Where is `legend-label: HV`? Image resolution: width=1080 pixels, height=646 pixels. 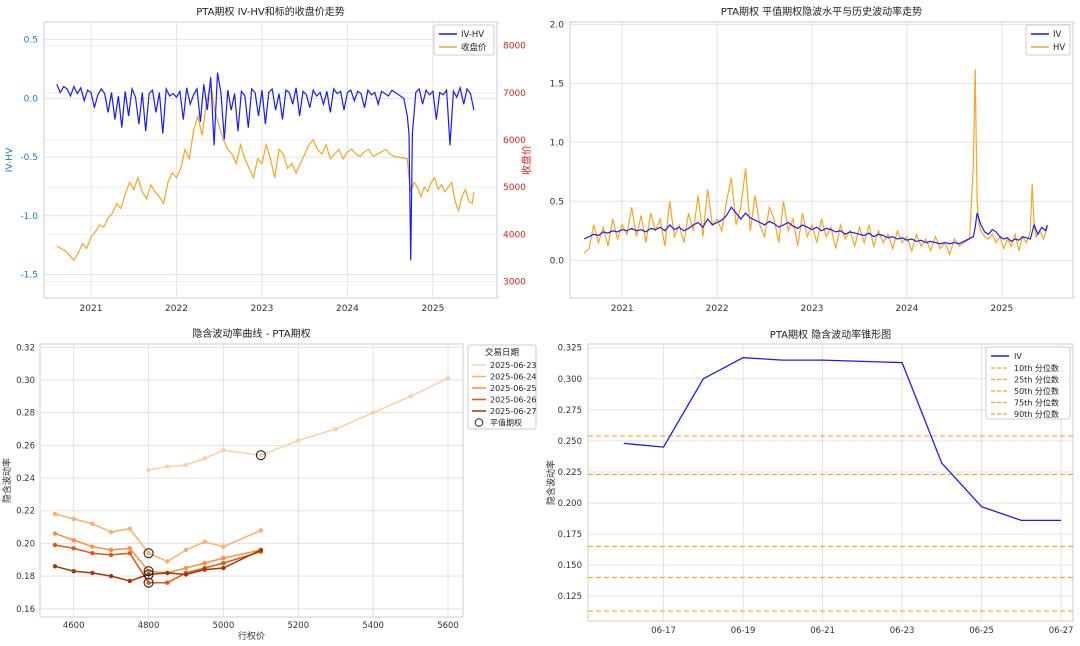 legend-label: HV is located at coordinates (1059, 48).